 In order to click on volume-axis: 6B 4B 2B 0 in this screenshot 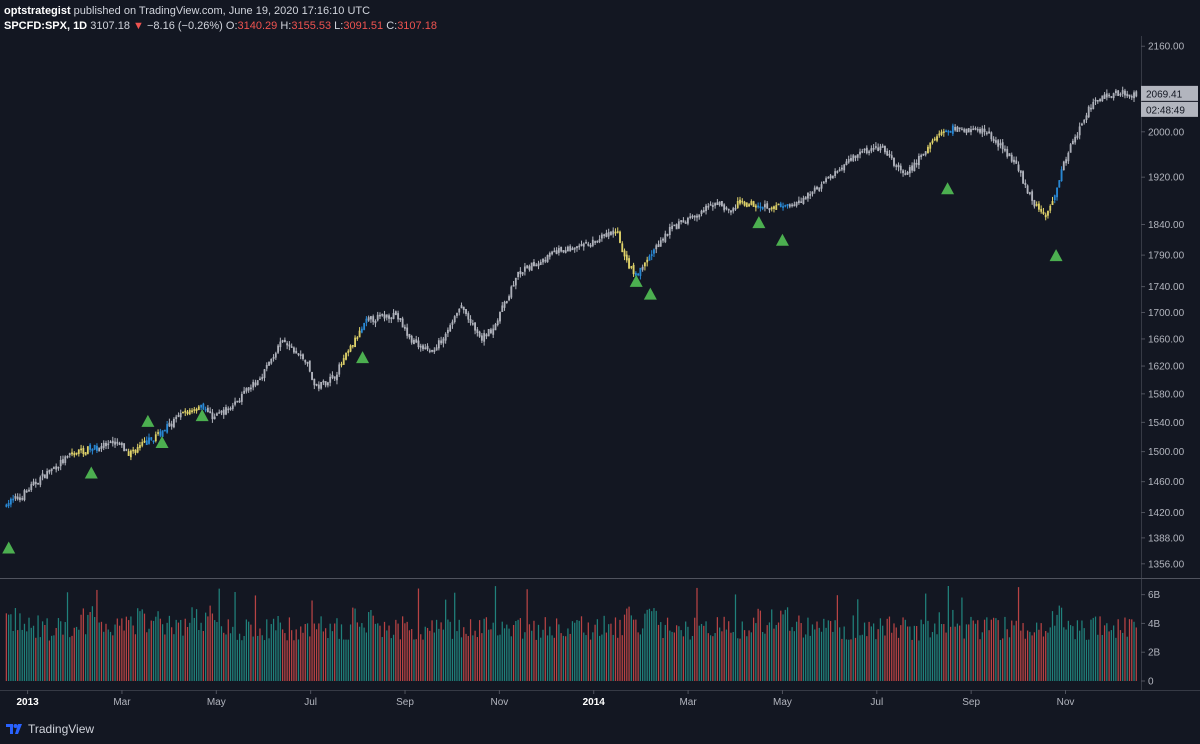, I will do `click(1151, 639)`.